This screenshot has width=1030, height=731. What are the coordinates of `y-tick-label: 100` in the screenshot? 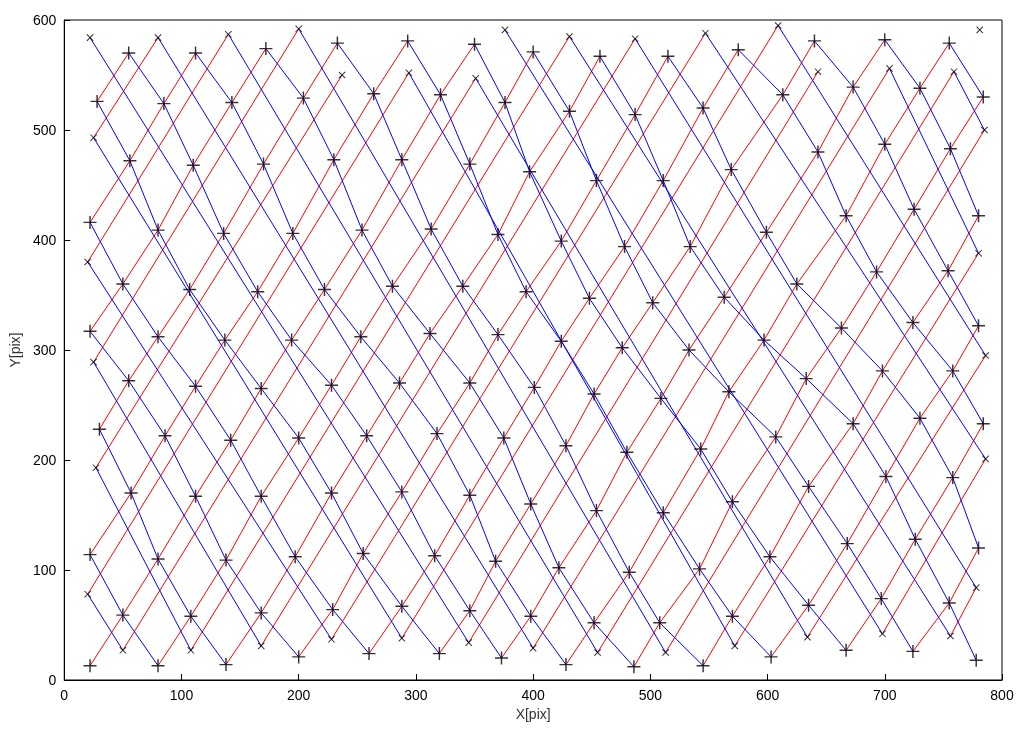 It's located at (44, 570).